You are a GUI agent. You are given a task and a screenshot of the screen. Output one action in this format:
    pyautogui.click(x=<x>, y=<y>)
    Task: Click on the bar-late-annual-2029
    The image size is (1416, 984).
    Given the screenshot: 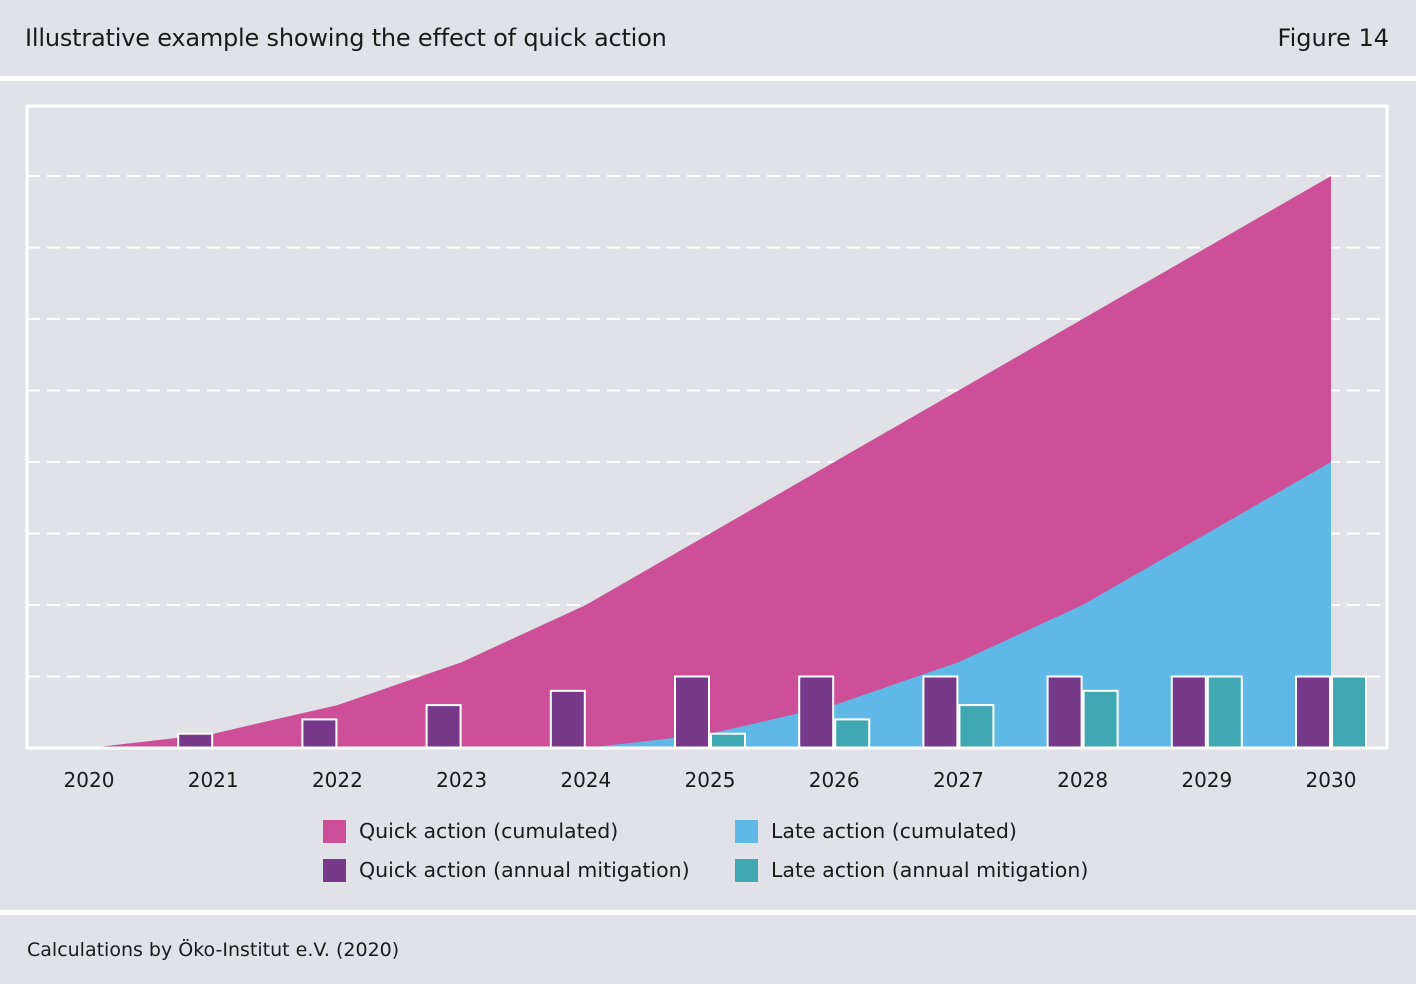 What is the action you would take?
    pyautogui.click(x=1224, y=712)
    